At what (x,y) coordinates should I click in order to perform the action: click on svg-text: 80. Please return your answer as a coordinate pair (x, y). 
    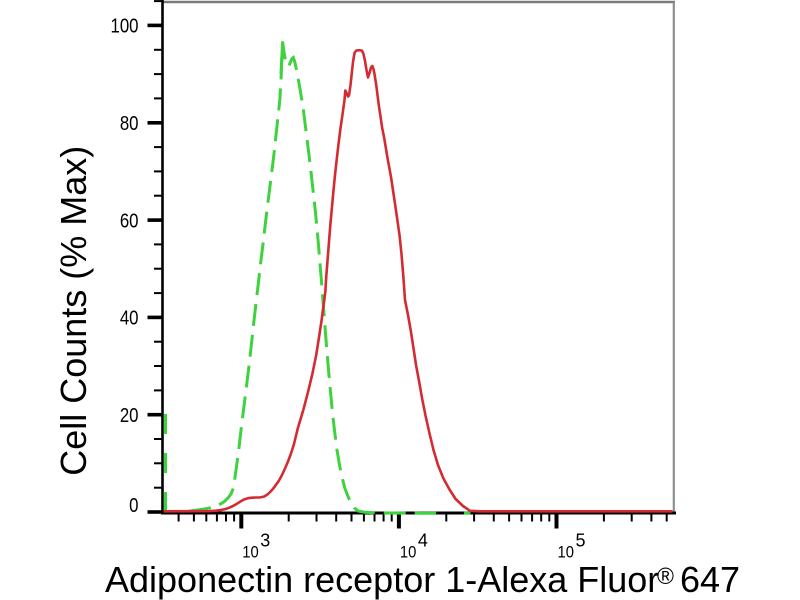
    Looking at the image, I should click on (129, 123).